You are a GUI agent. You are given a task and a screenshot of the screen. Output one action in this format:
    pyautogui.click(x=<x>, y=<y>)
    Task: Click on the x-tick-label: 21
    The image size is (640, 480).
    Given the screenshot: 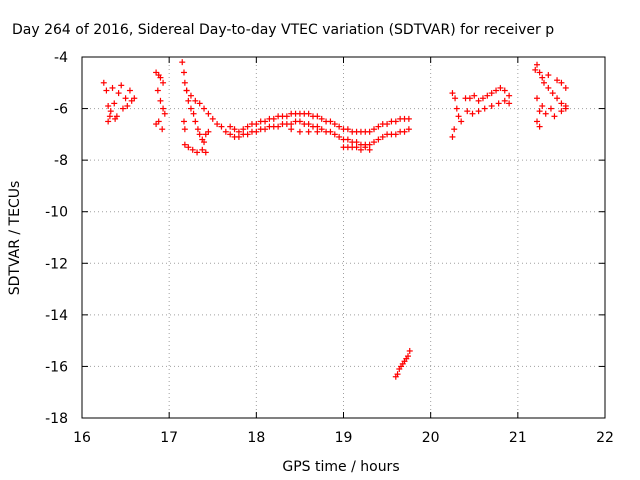 What is the action you would take?
    pyautogui.click(x=518, y=438)
    